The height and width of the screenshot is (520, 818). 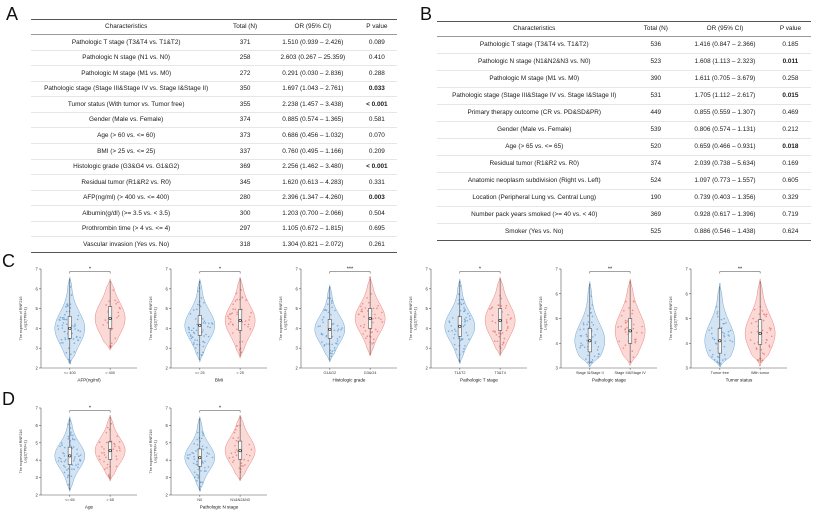 I want to click on p-value-cell: 0.605, so click(x=790, y=181).